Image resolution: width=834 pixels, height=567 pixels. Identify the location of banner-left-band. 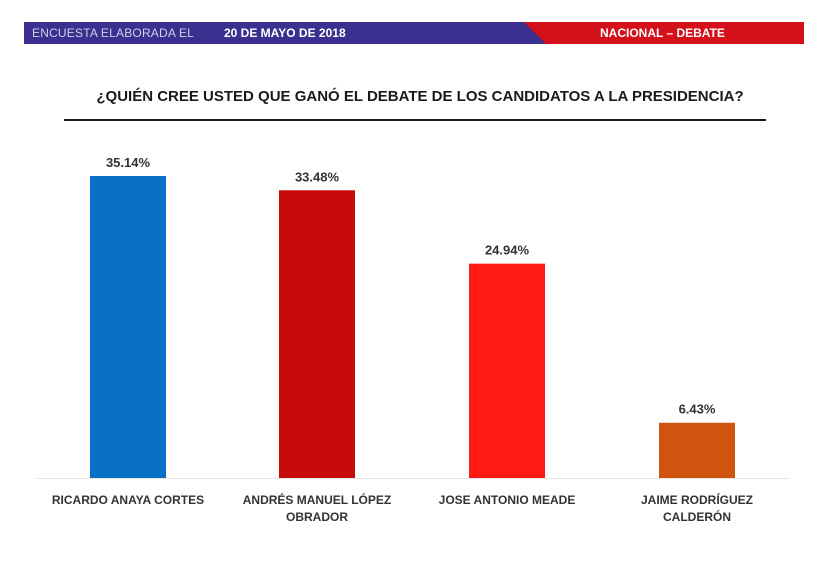
(285, 33).